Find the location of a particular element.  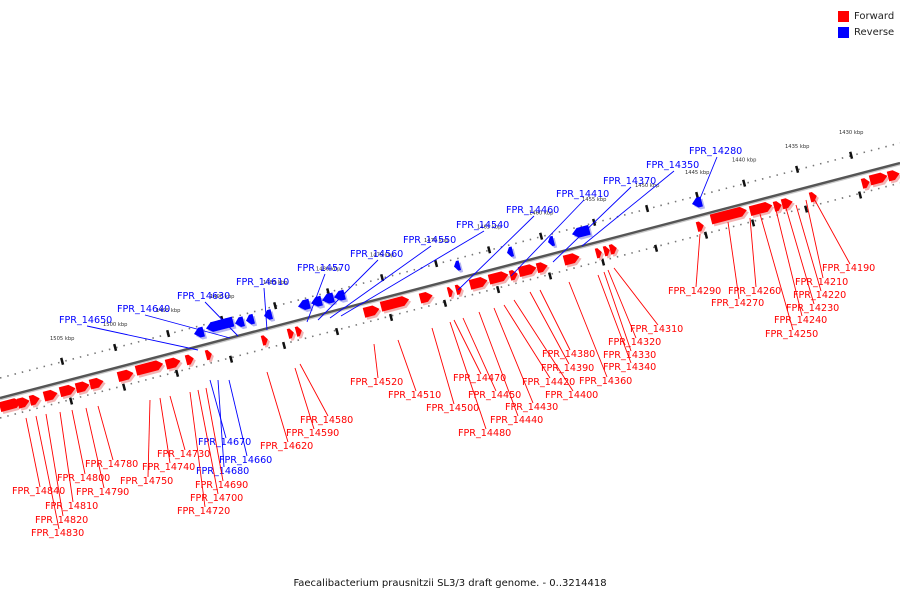

forward-gene-label-fpr-14480: FPR_14480 is located at coordinates (484, 433).